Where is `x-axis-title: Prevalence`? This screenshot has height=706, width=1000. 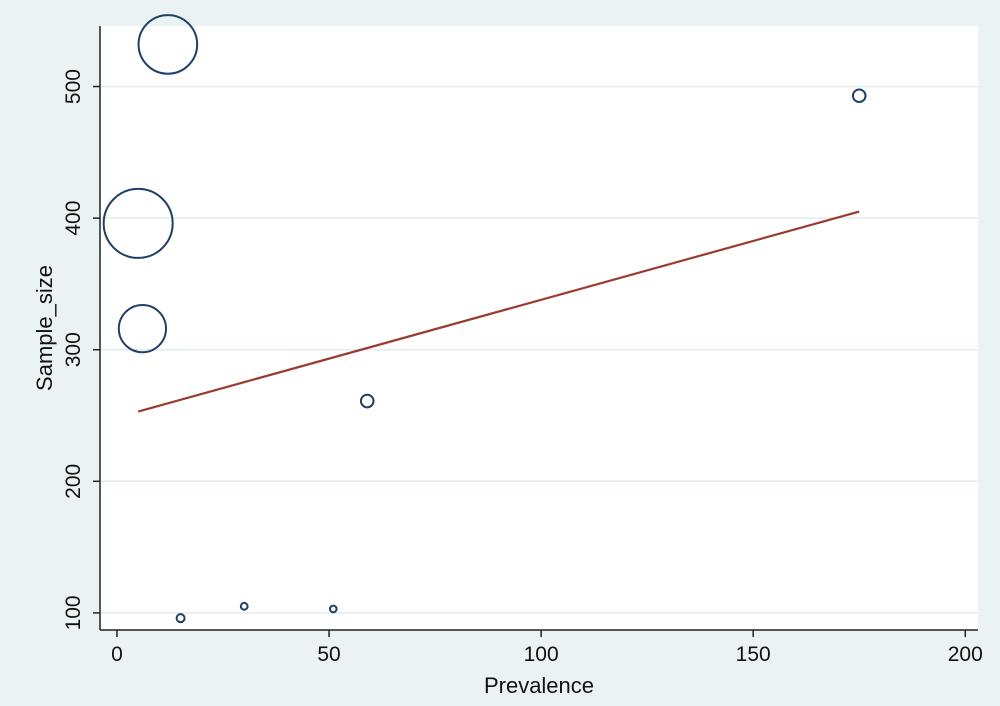
x-axis-title: Prevalence is located at coordinates (539, 685).